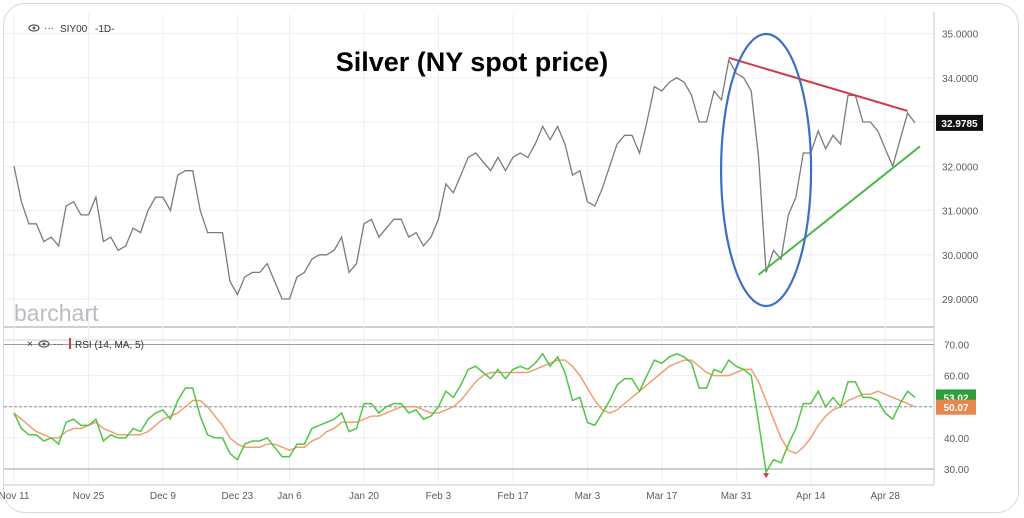 Image resolution: width=1024 pixels, height=518 pixels. What do you see at coordinates (163, 496) in the screenshot?
I see `x-tick-label: Dec 9` at bounding box center [163, 496].